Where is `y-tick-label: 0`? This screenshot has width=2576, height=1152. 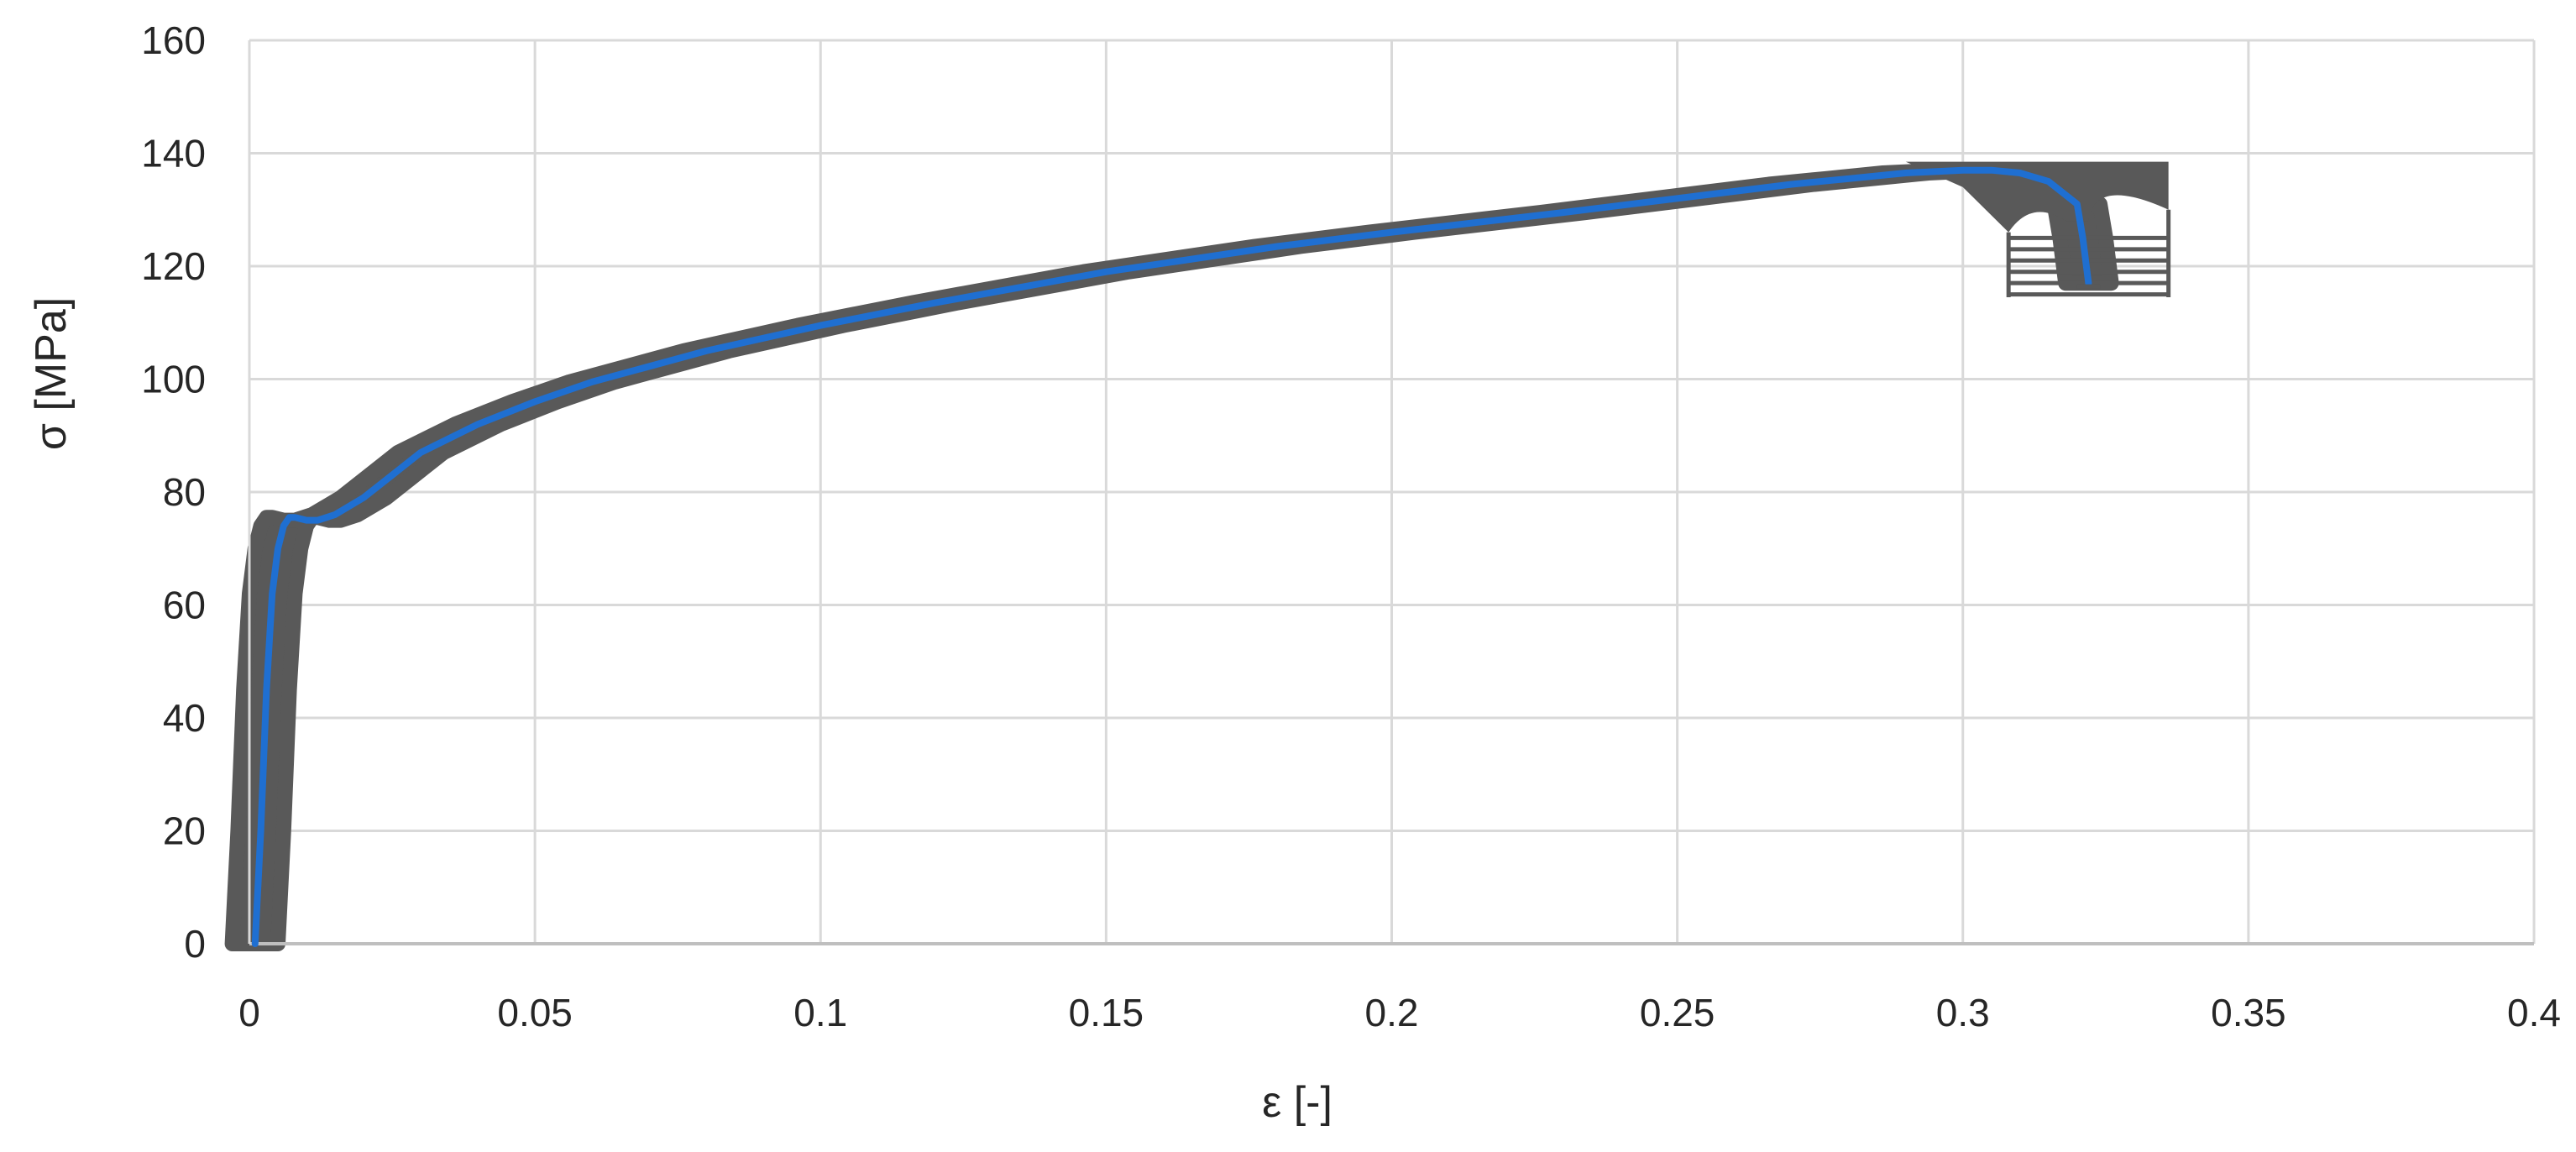 y-tick-label: 0 is located at coordinates (195, 944).